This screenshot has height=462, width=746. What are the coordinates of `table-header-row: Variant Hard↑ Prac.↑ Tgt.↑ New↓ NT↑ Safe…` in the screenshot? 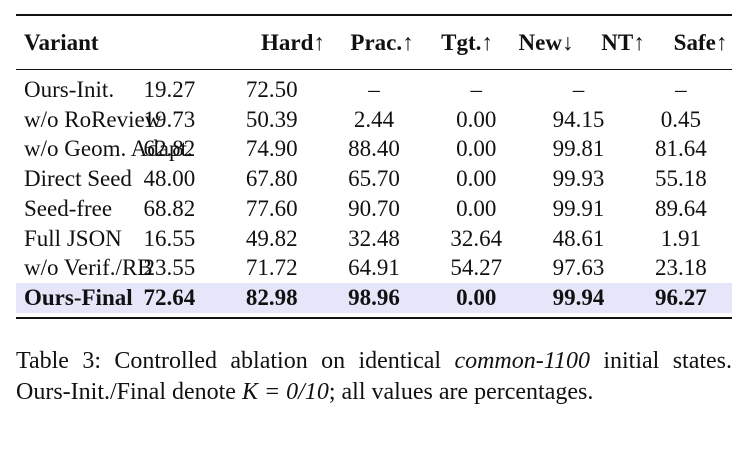 It's located at (378, 42).